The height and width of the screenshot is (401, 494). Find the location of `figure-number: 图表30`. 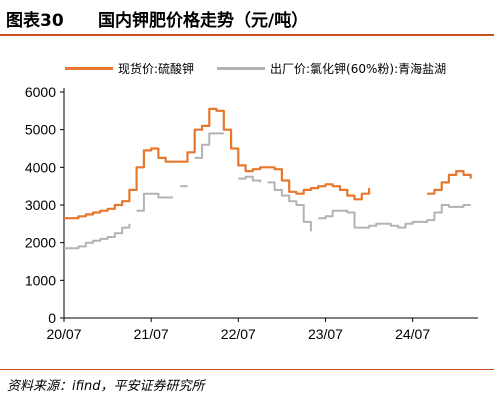

figure-number: 图表30 is located at coordinates (35, 21).